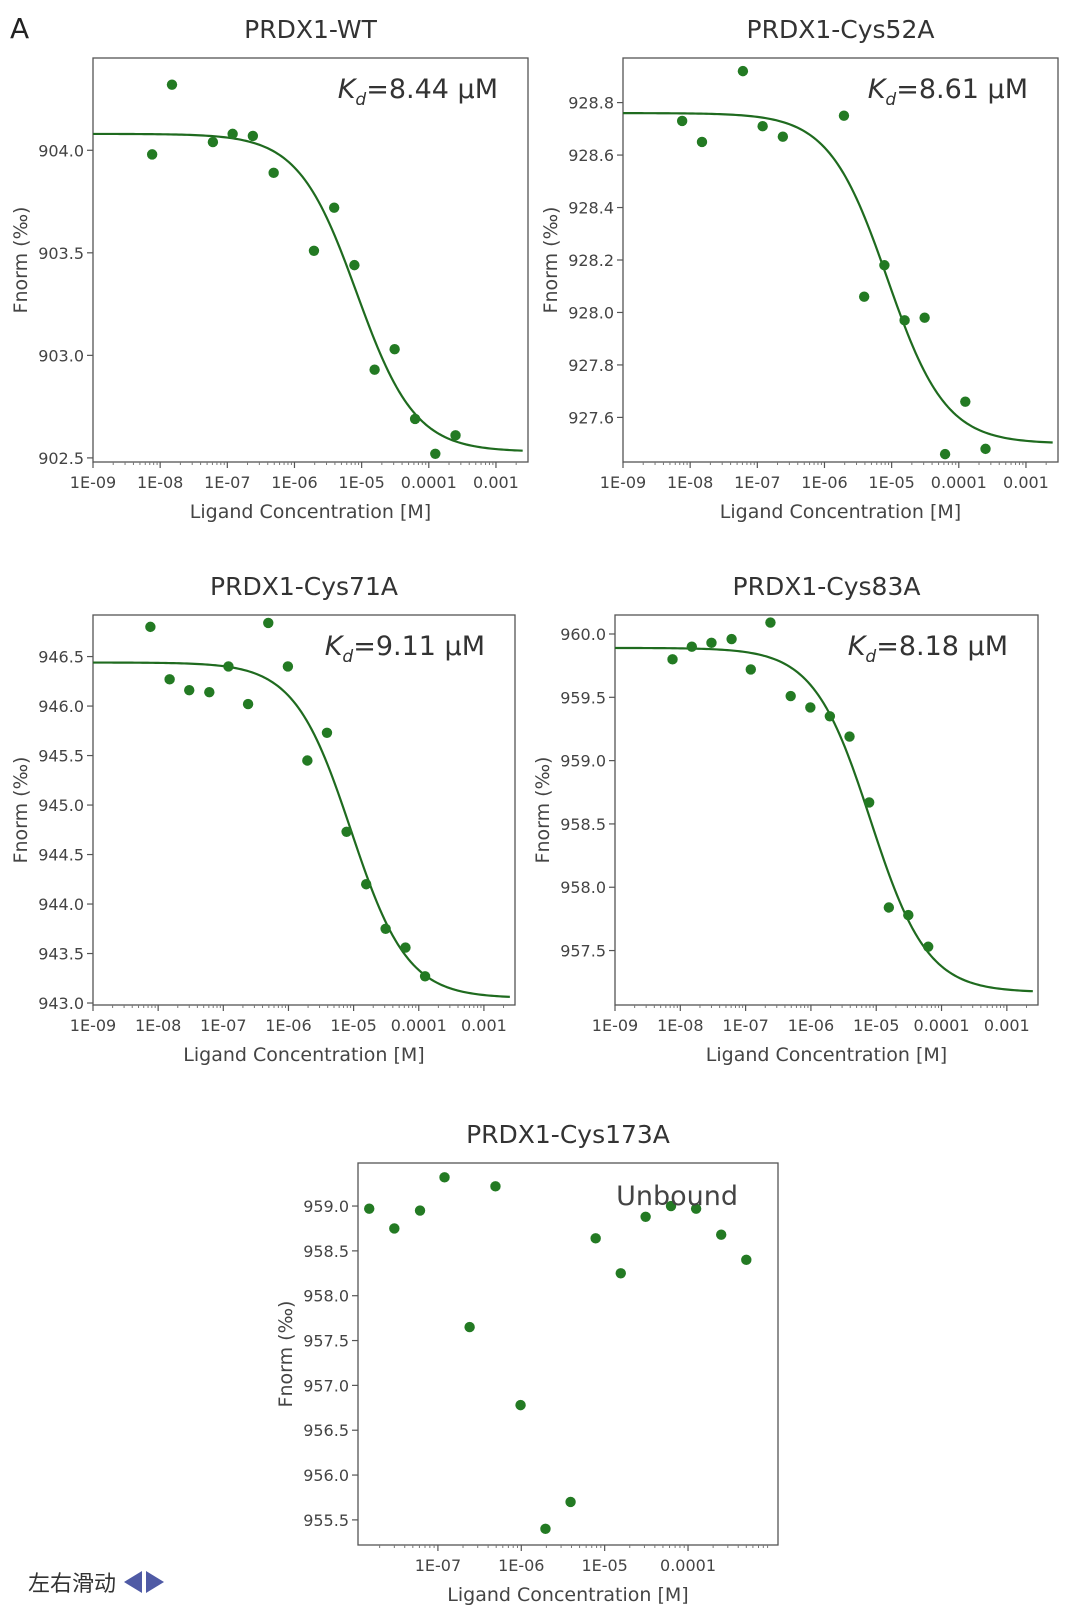 Image resolution: width=1080 pixels, height=1624 pixels. What do you see at coordinates (677, 1196) in the screenshot?
I see `unbound-annotation: Unbound` at bounding box center [677, 1196].